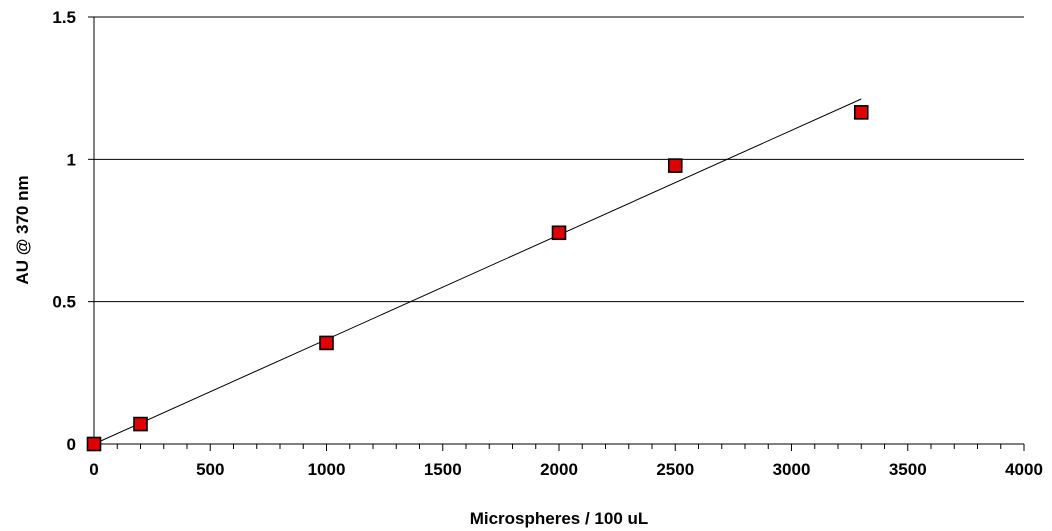 The image size is (1052, 531). Describe the element at coordinates (71, 159) in the screenshot. I see `y-tick-label: 1` at that location.